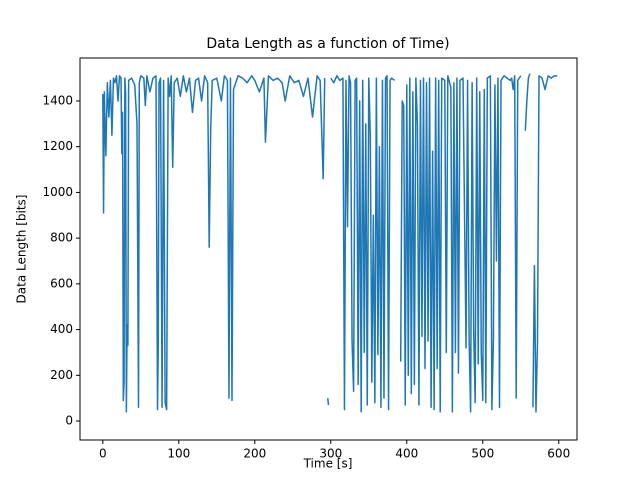 Image resolution: width=640 pixels, height=480 pixels. What do you see at coordinates (482, 454) in the screenshot?
I see `x-tick-label: 500` at bounding box center [482, 454].